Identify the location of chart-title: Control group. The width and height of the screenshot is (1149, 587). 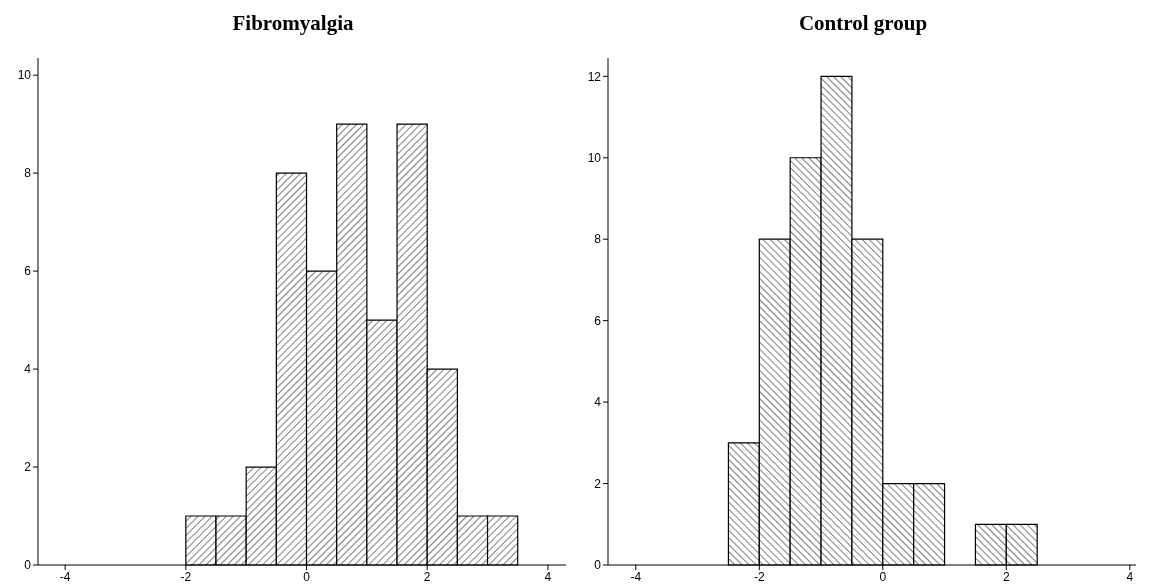
(863, 23).